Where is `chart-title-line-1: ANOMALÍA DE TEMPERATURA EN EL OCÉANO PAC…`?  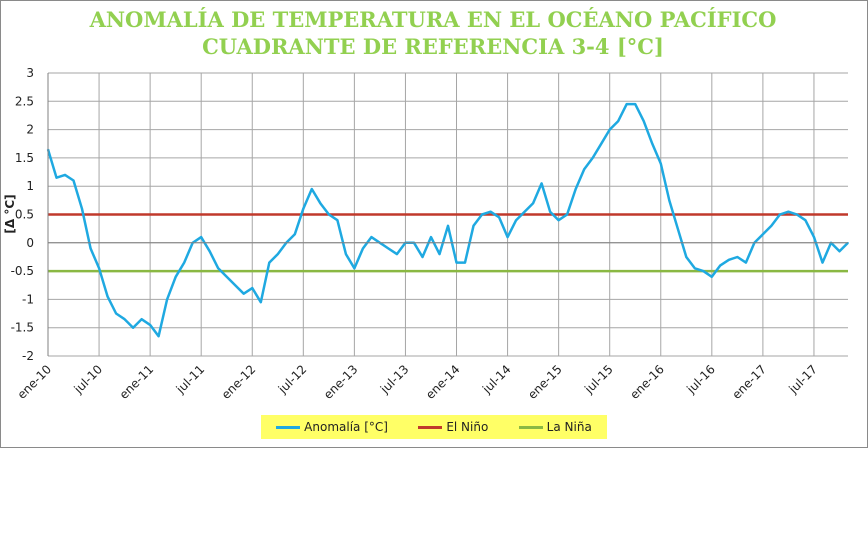 chart-title-line-1: ANOMALÍA DE TEMPERATURA EN EL OCÉANO PAC… is located at coordinates (433, 19).